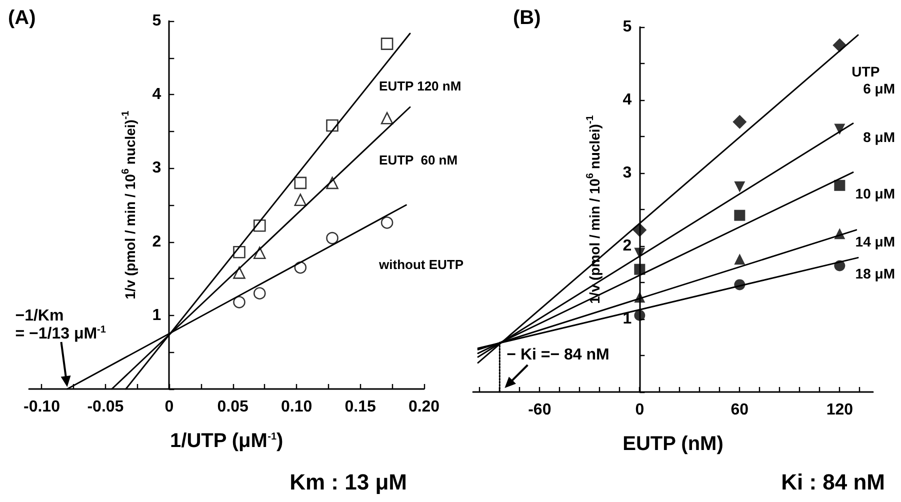 This screenshot has width=901, height=502. I want to click on chart-title: (B), so click(527, 18).